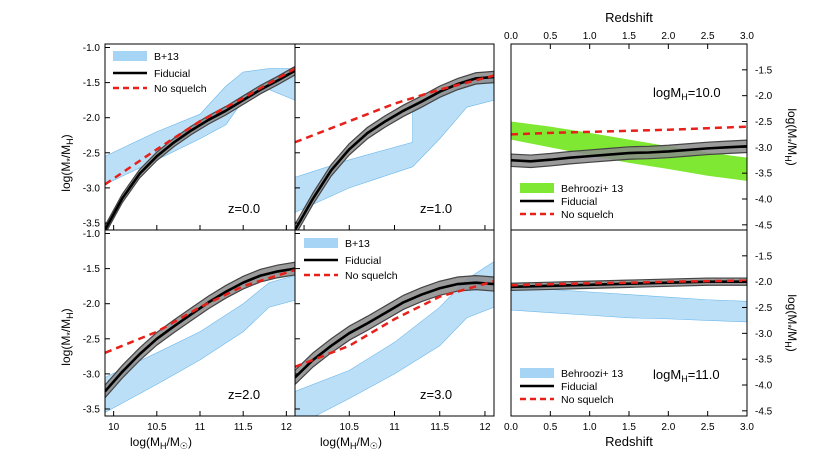  Describe the element at coordinates (687, 93) in the screenshot. I see `panel-label-logmh10: logMH=10.0` at that location.